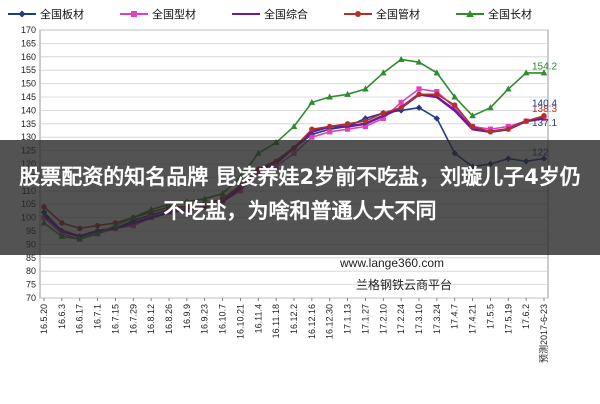  Describe the element at coordinates (44, 319) in the screenshot. I see `x-tick-label: 16.5.20` at that location.